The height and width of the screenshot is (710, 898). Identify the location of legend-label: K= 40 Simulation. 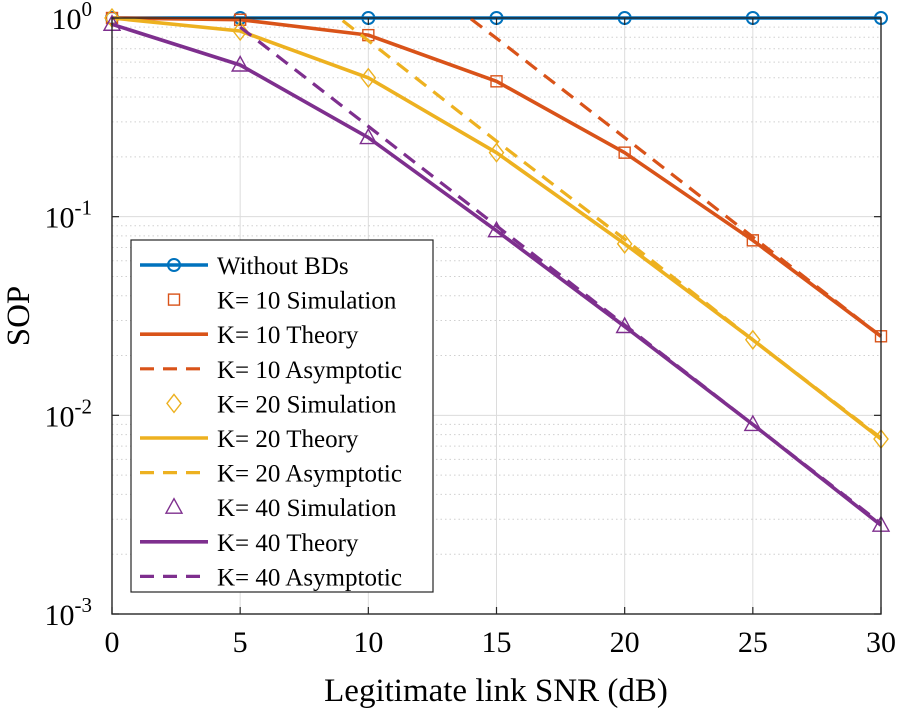
(307, 508).